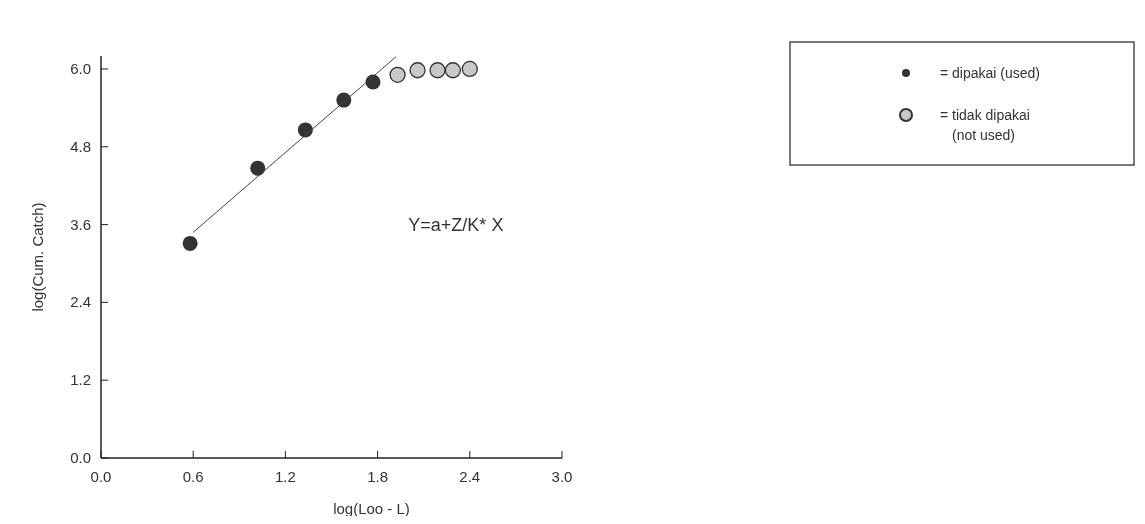 The image size is (1145, 524). Describe the element at coordinates (80, 68) in the screenshot. I see `y-tick-label: 6.0` at that location.